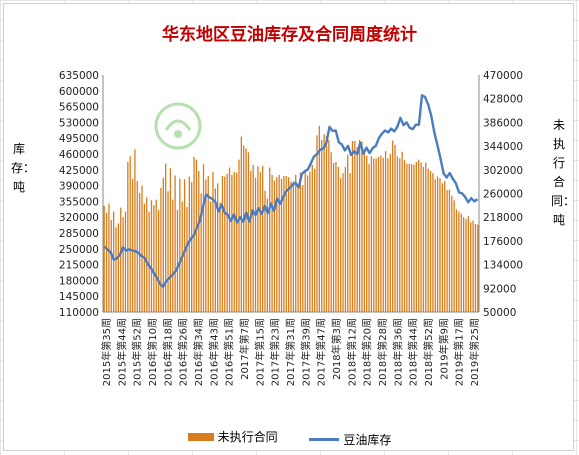  Describe the element at coordinates (79, 123) in the screenshot. I see `y-left-tick-label: 530000` at that location.